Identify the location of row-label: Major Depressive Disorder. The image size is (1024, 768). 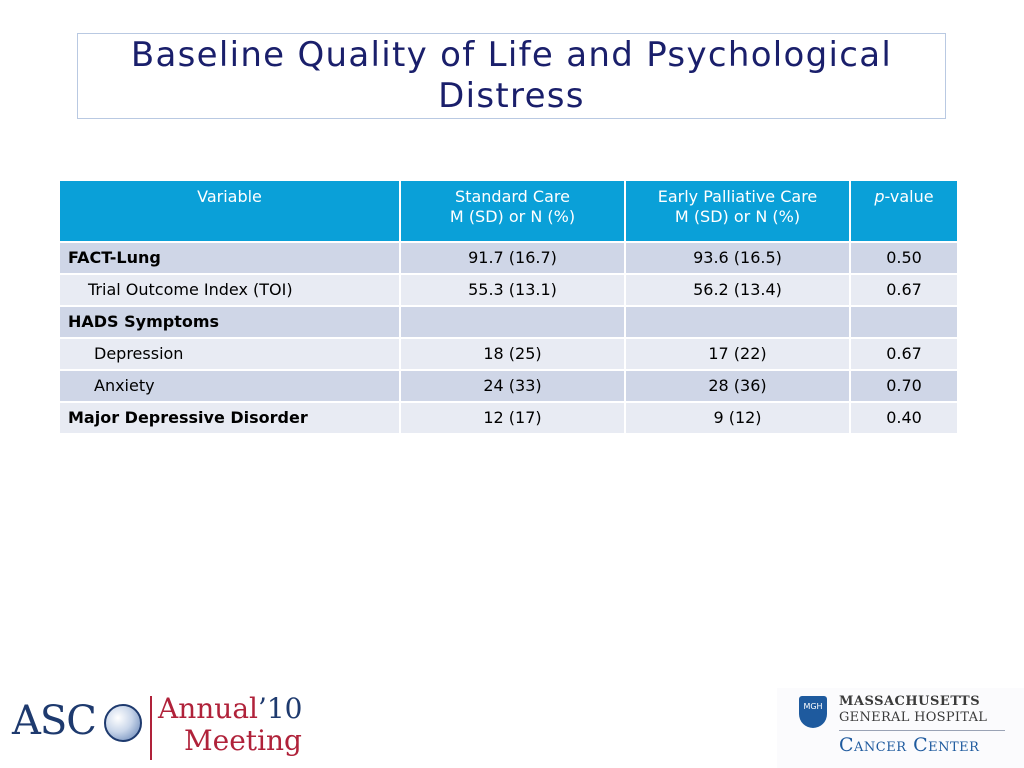
(229, 418).